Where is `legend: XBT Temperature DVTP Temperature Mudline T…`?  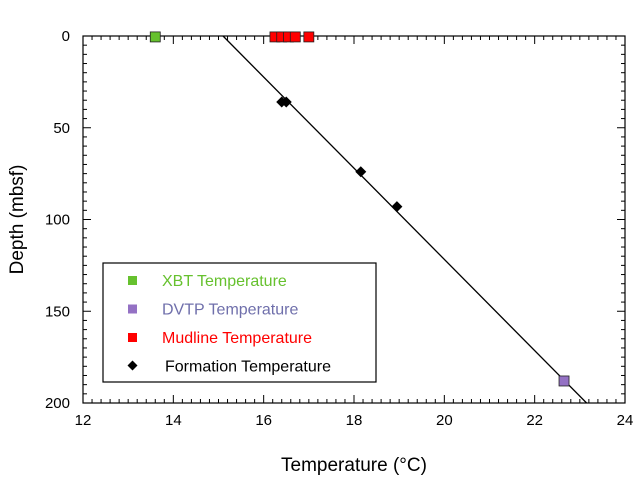 legend: XBT Temperature DVTP Temperature Mudline T… is located at coordinates (239, 322).